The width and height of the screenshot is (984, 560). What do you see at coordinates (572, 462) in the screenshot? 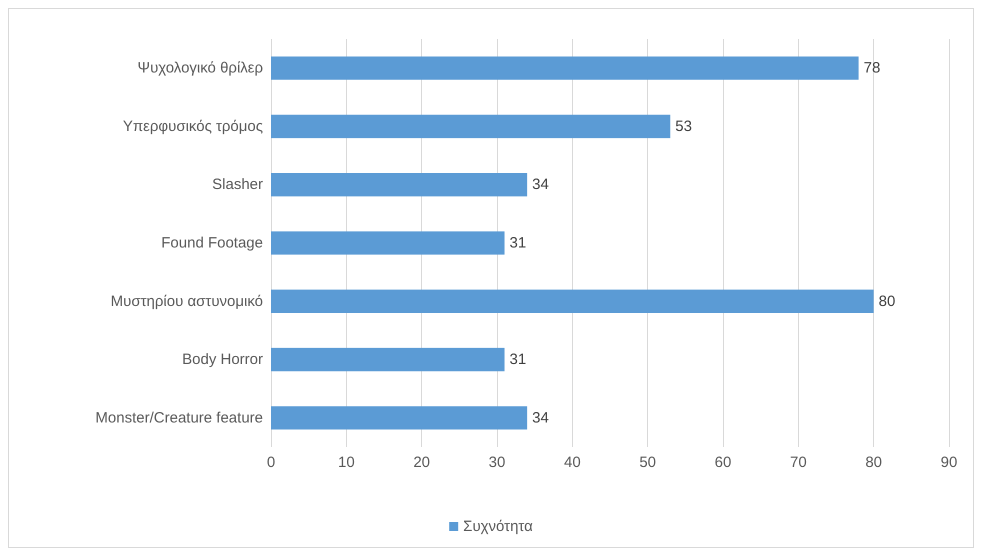
I see `x-tick-label: 40` at bounding box center [572, 462].